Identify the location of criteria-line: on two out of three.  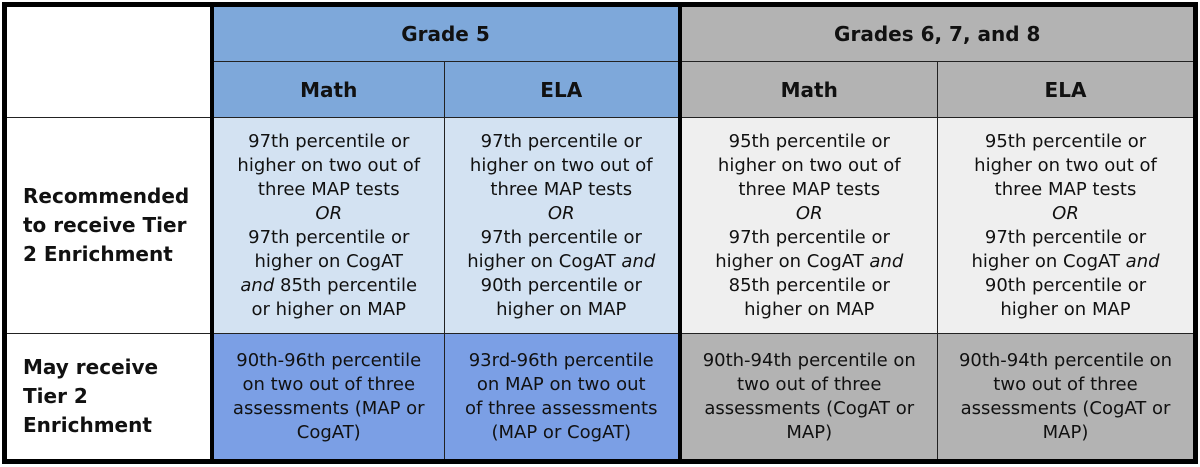
(329, 385).